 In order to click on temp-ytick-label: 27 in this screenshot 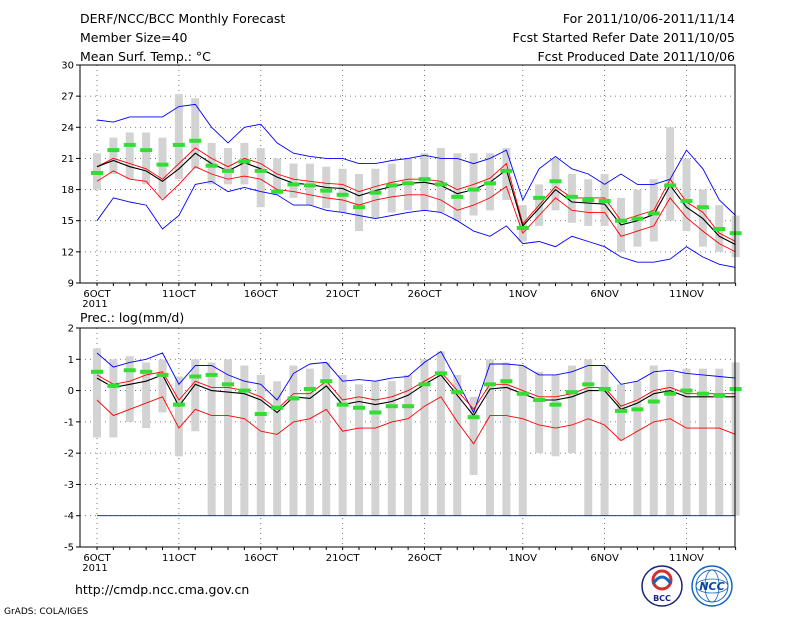, I will do `click(67, 97)`.